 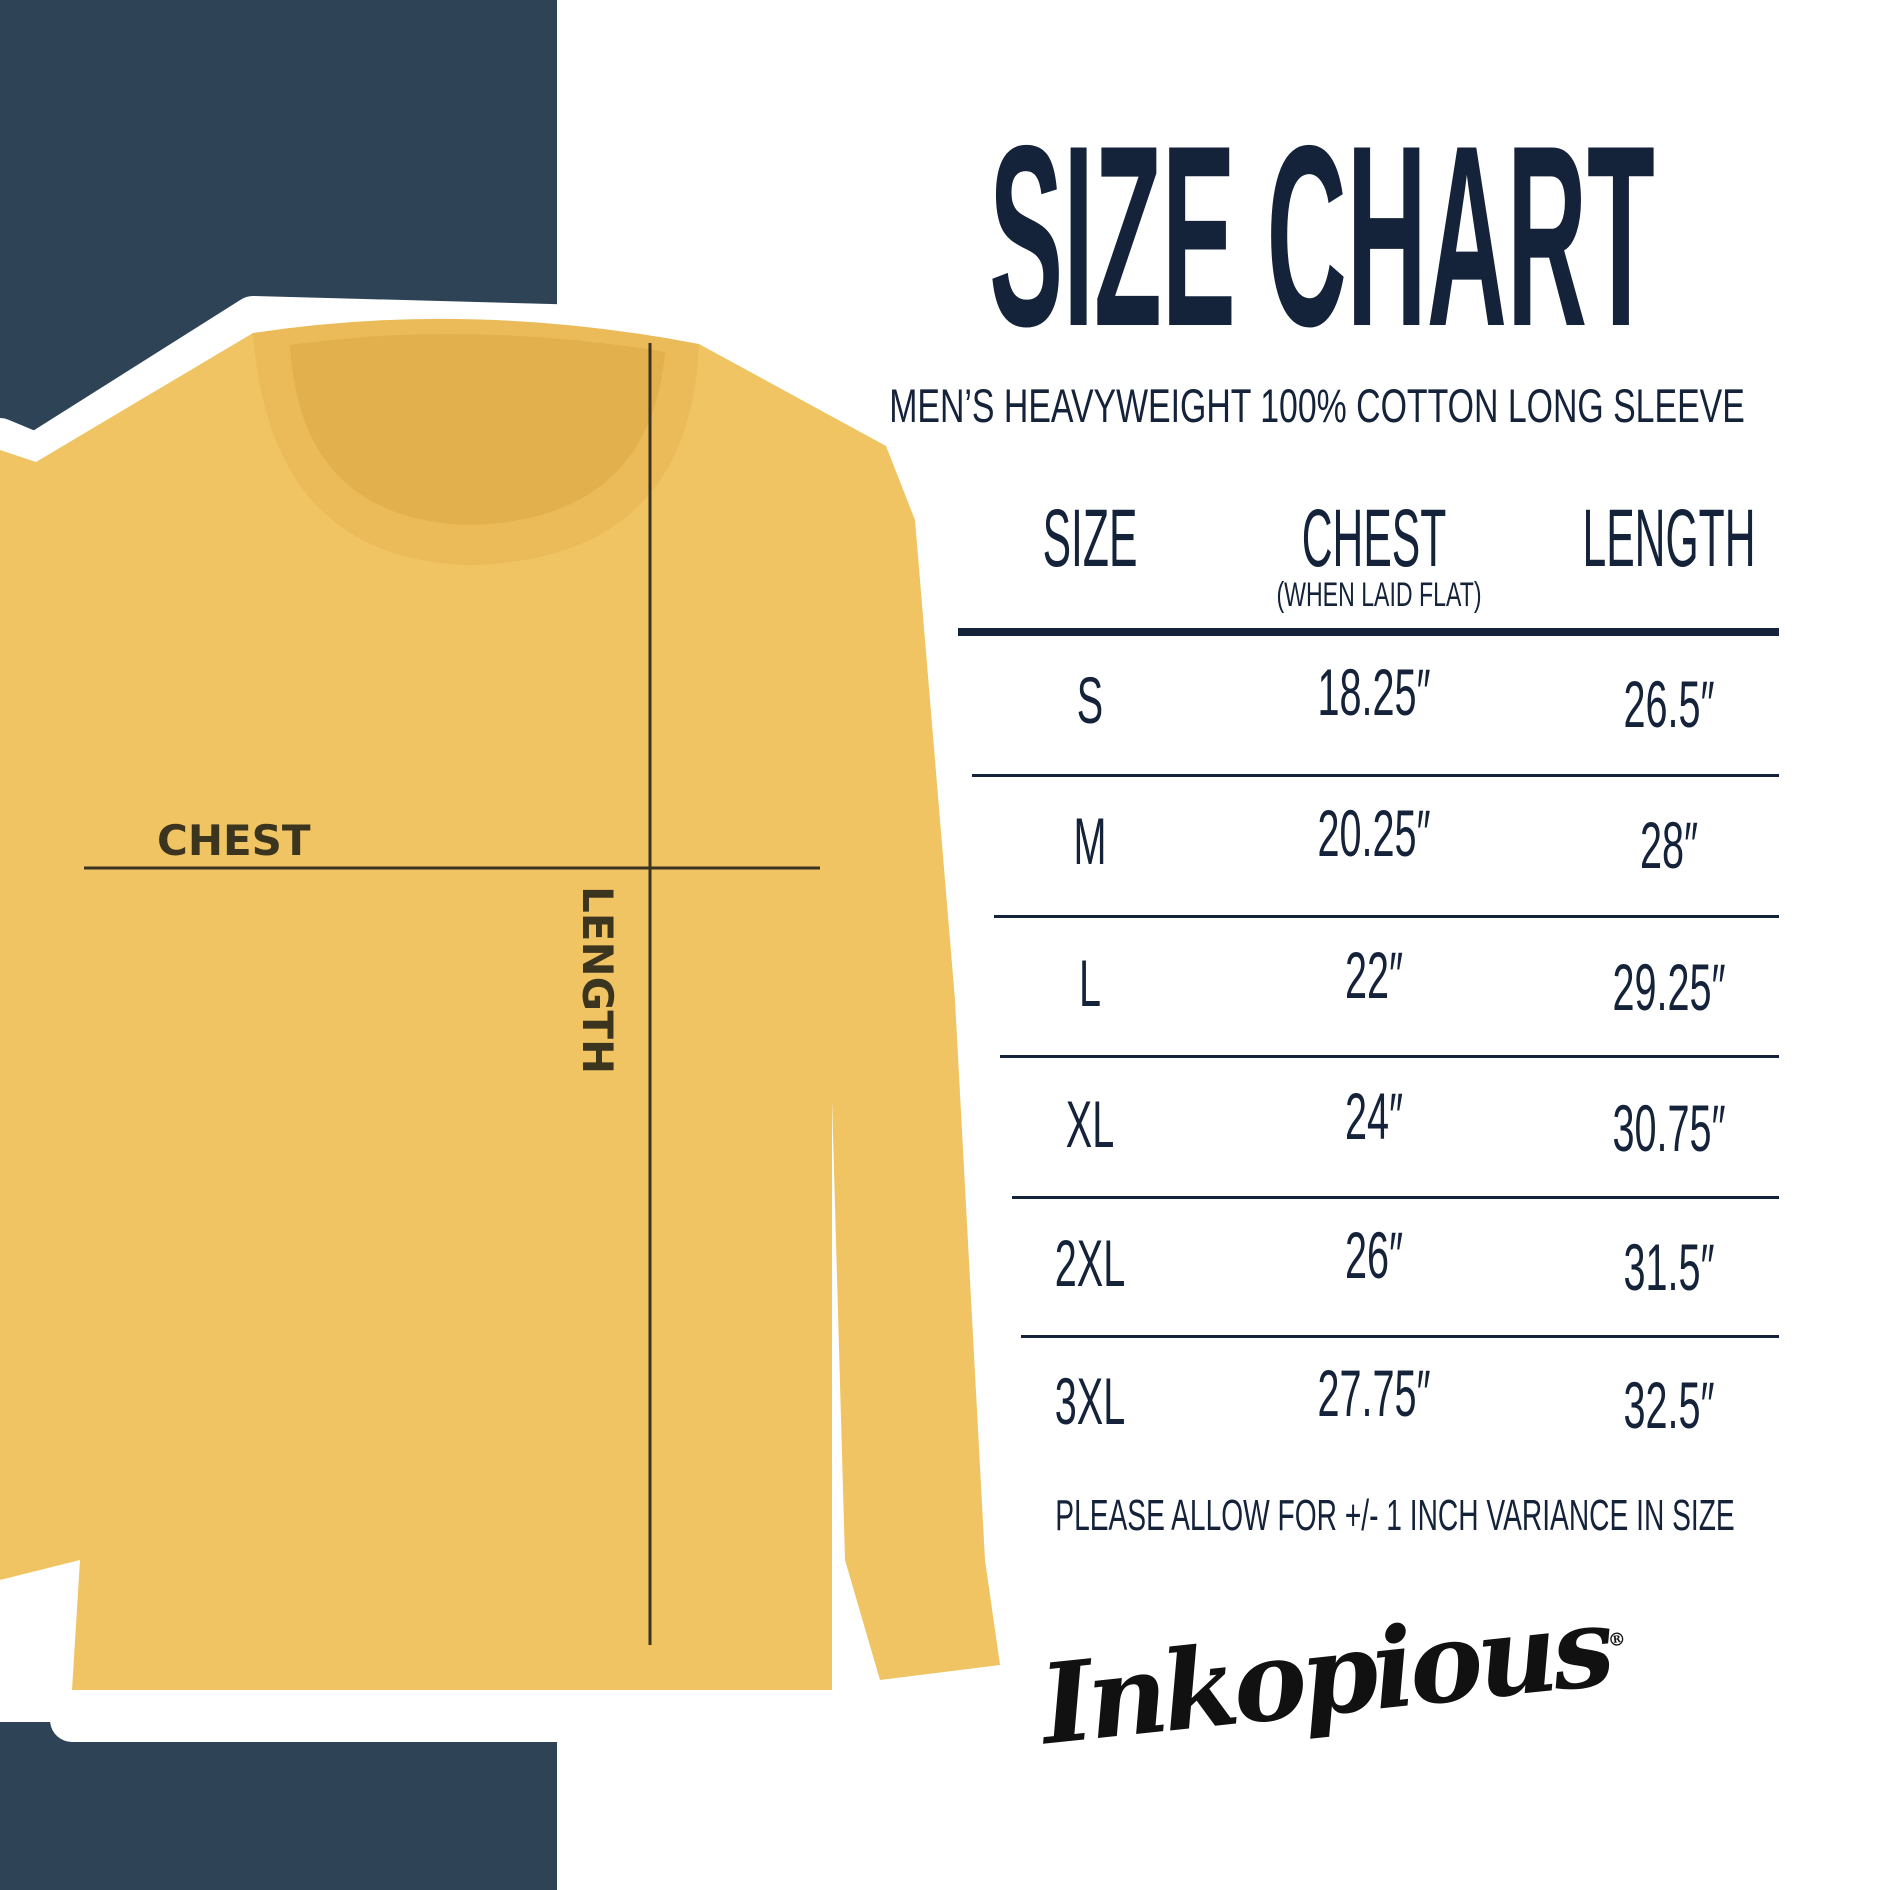 What do you see at coordinates (1090, 700) in the screenshot?
I see `size-cell: S` at bounding box center [1090, 700].